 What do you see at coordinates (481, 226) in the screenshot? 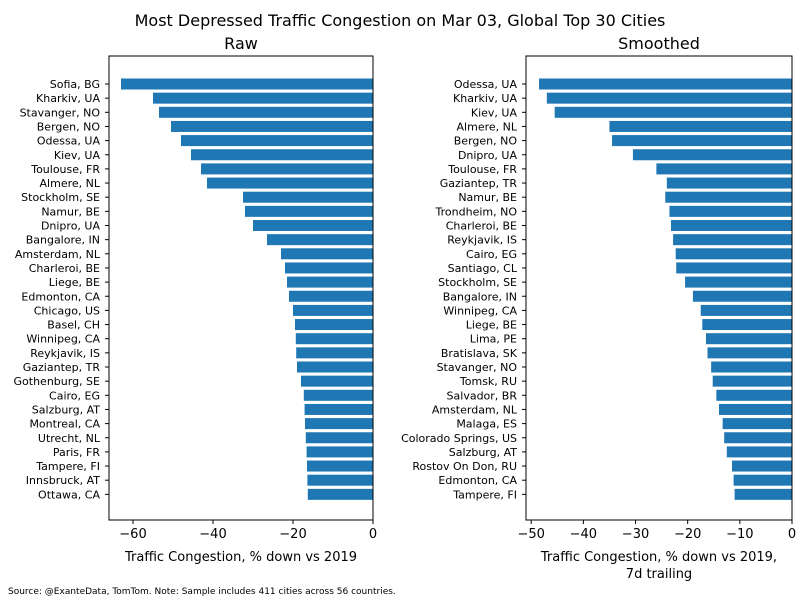
I see `y-tick-label: Charleroi, BE` at bounding box center [481, 226].